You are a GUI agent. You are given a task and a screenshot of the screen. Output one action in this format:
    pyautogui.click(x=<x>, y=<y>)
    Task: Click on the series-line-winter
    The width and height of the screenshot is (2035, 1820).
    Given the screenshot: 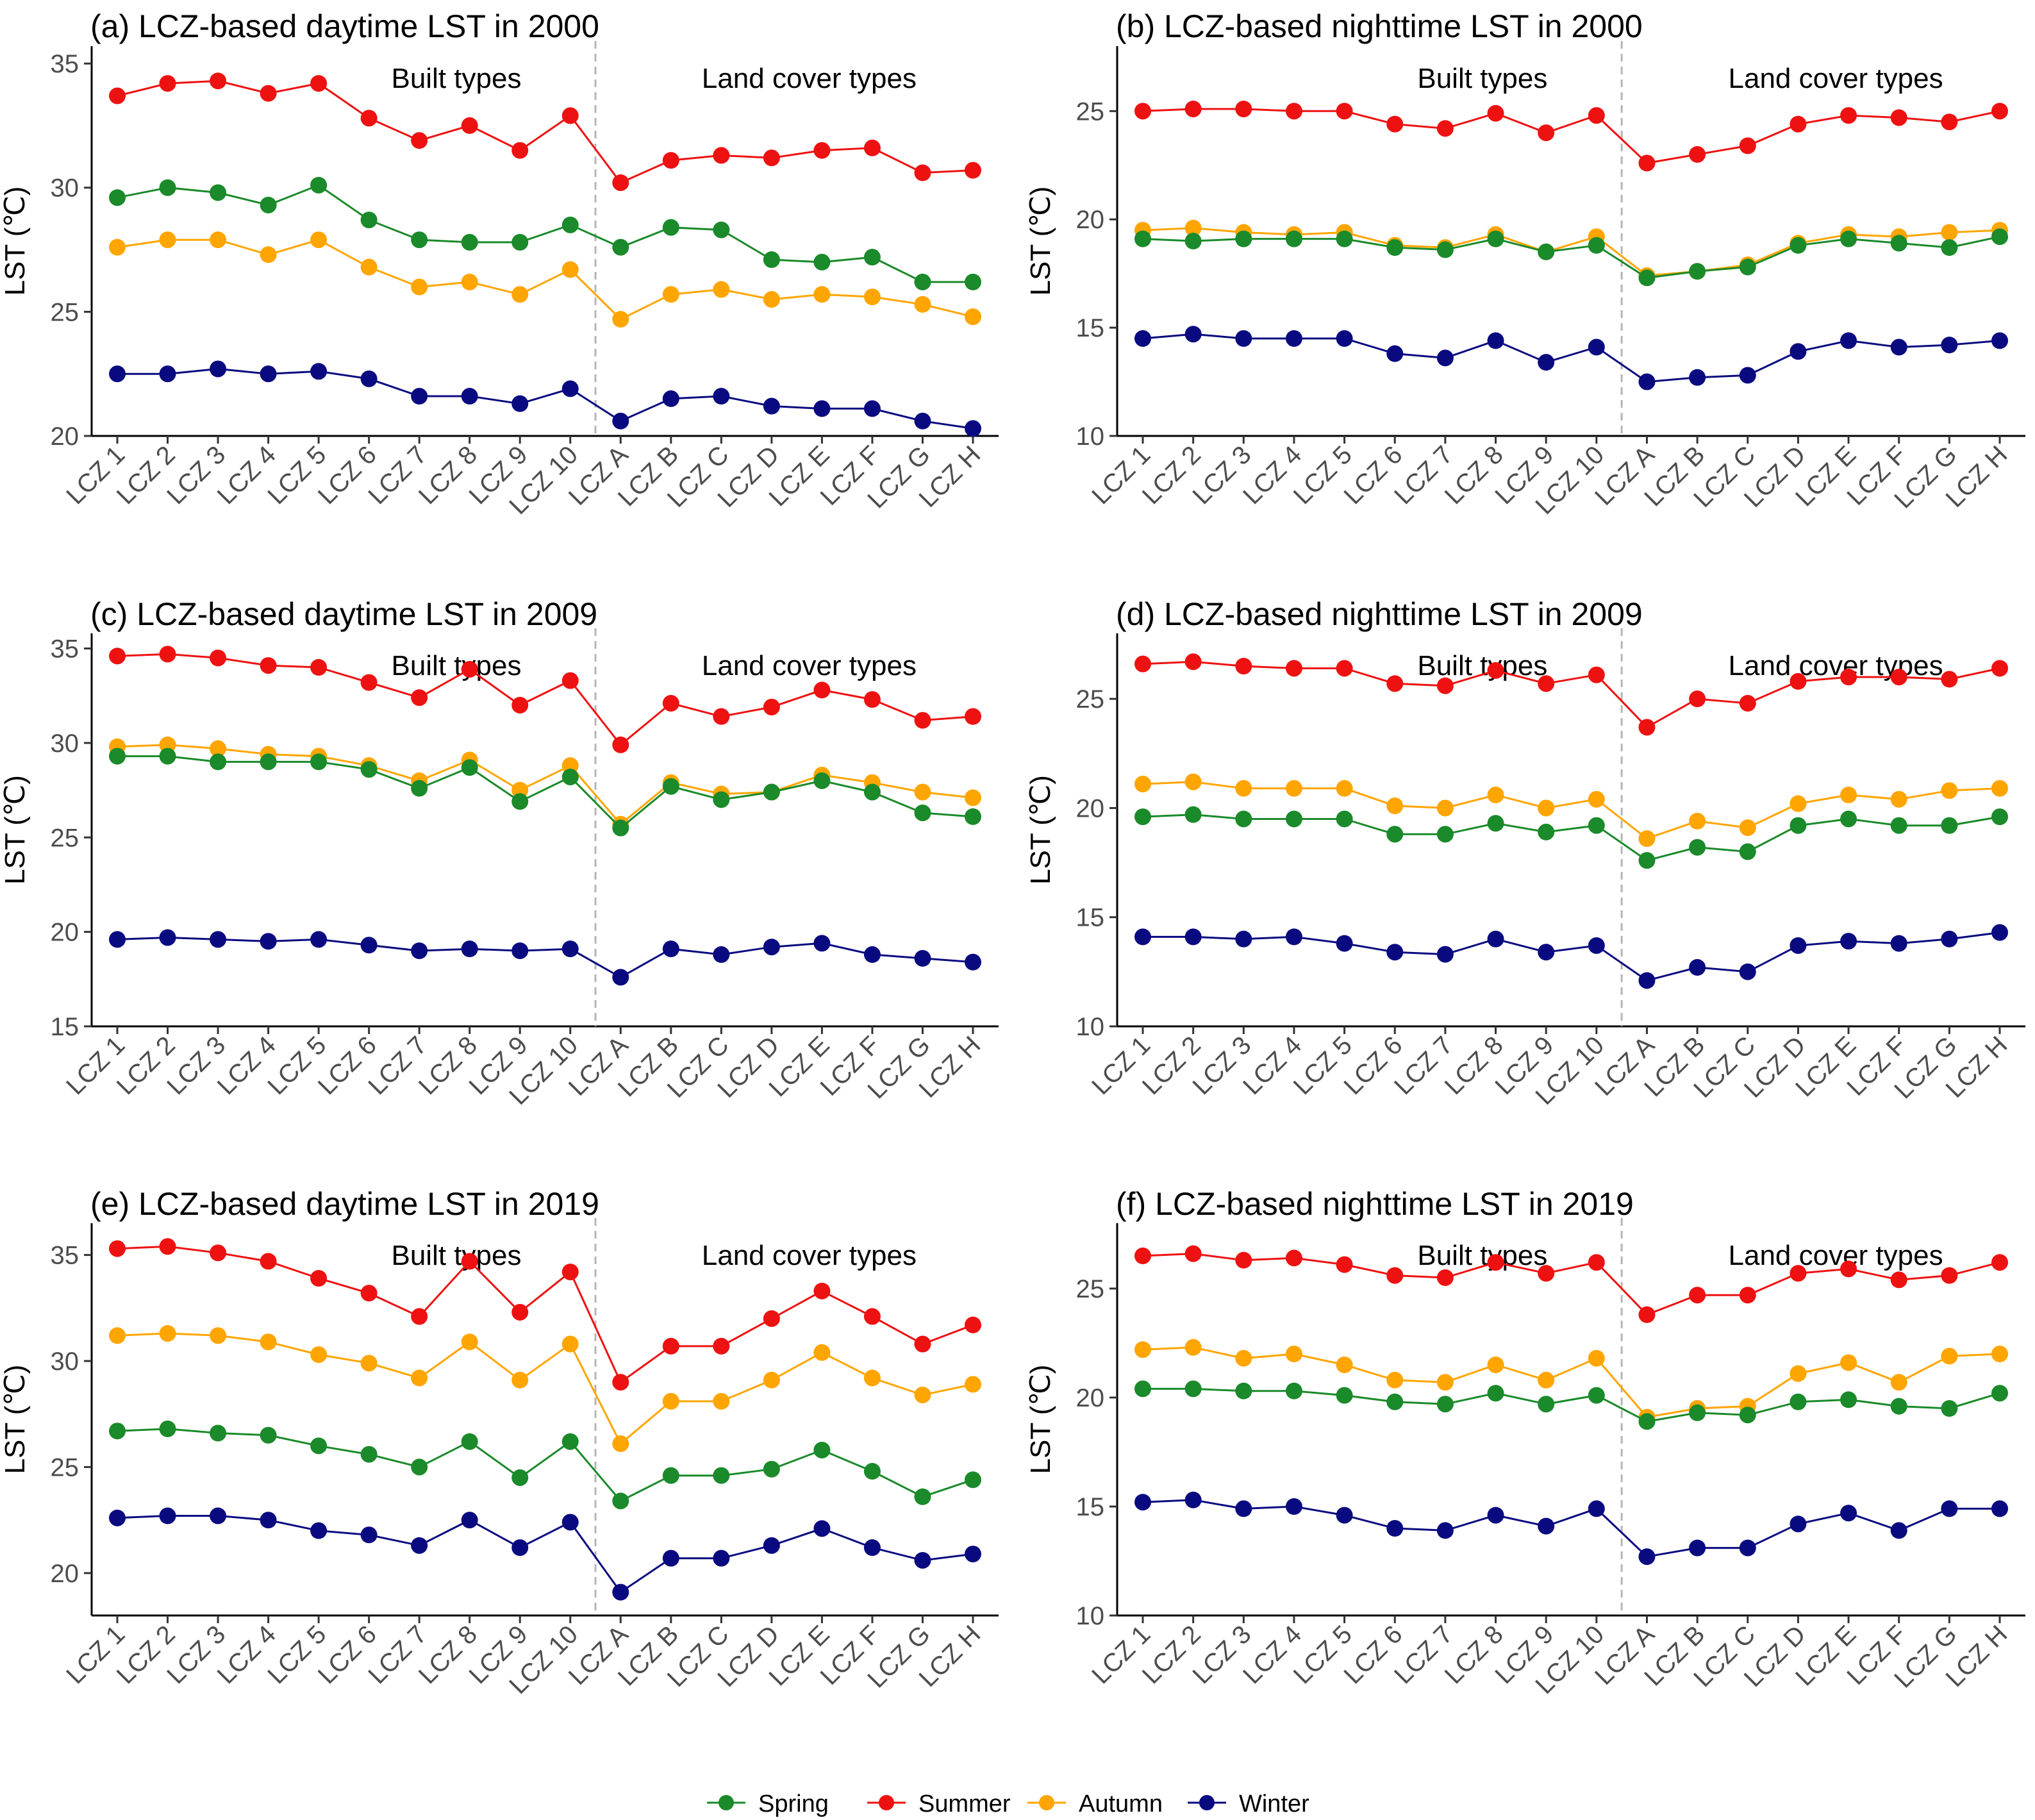 What is the action you would take?
    pyautogui.click(x=1571, y=358)
    